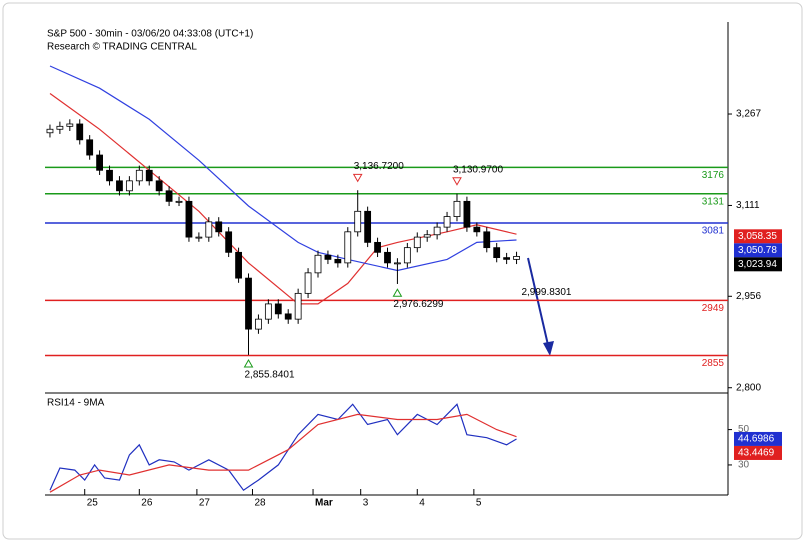 Image resolution: width=806 pixels, height=543 pixels. I want to click on x-tick-label: 25, so click(93, 503).